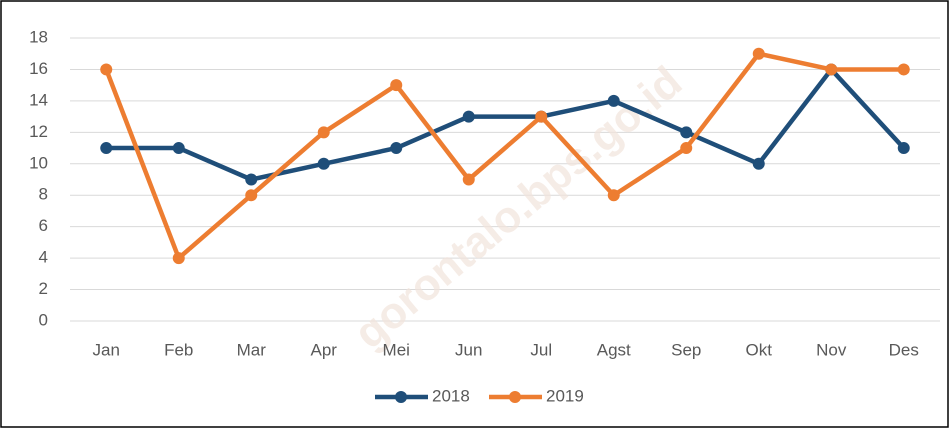 This screenshot has width=950, height=429. What do you see at coordinates (43, 288) in the screenshot?
I see `y-tick-label: 2` at bounding box center [43, 288].